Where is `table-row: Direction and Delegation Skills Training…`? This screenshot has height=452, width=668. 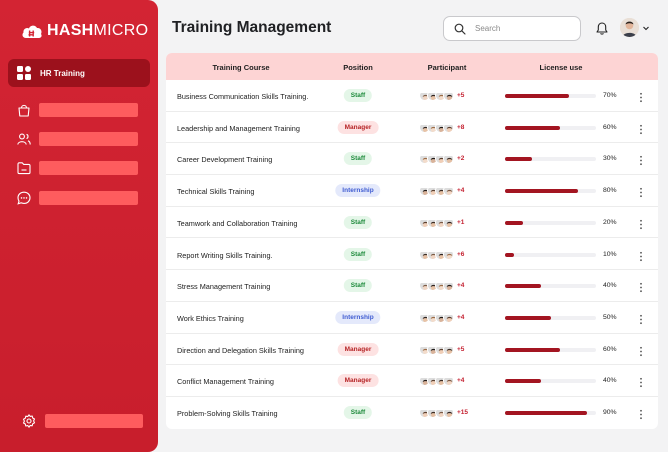 table-row: Direction and Delegation Skills Training… is located at coordinates (412, 350).